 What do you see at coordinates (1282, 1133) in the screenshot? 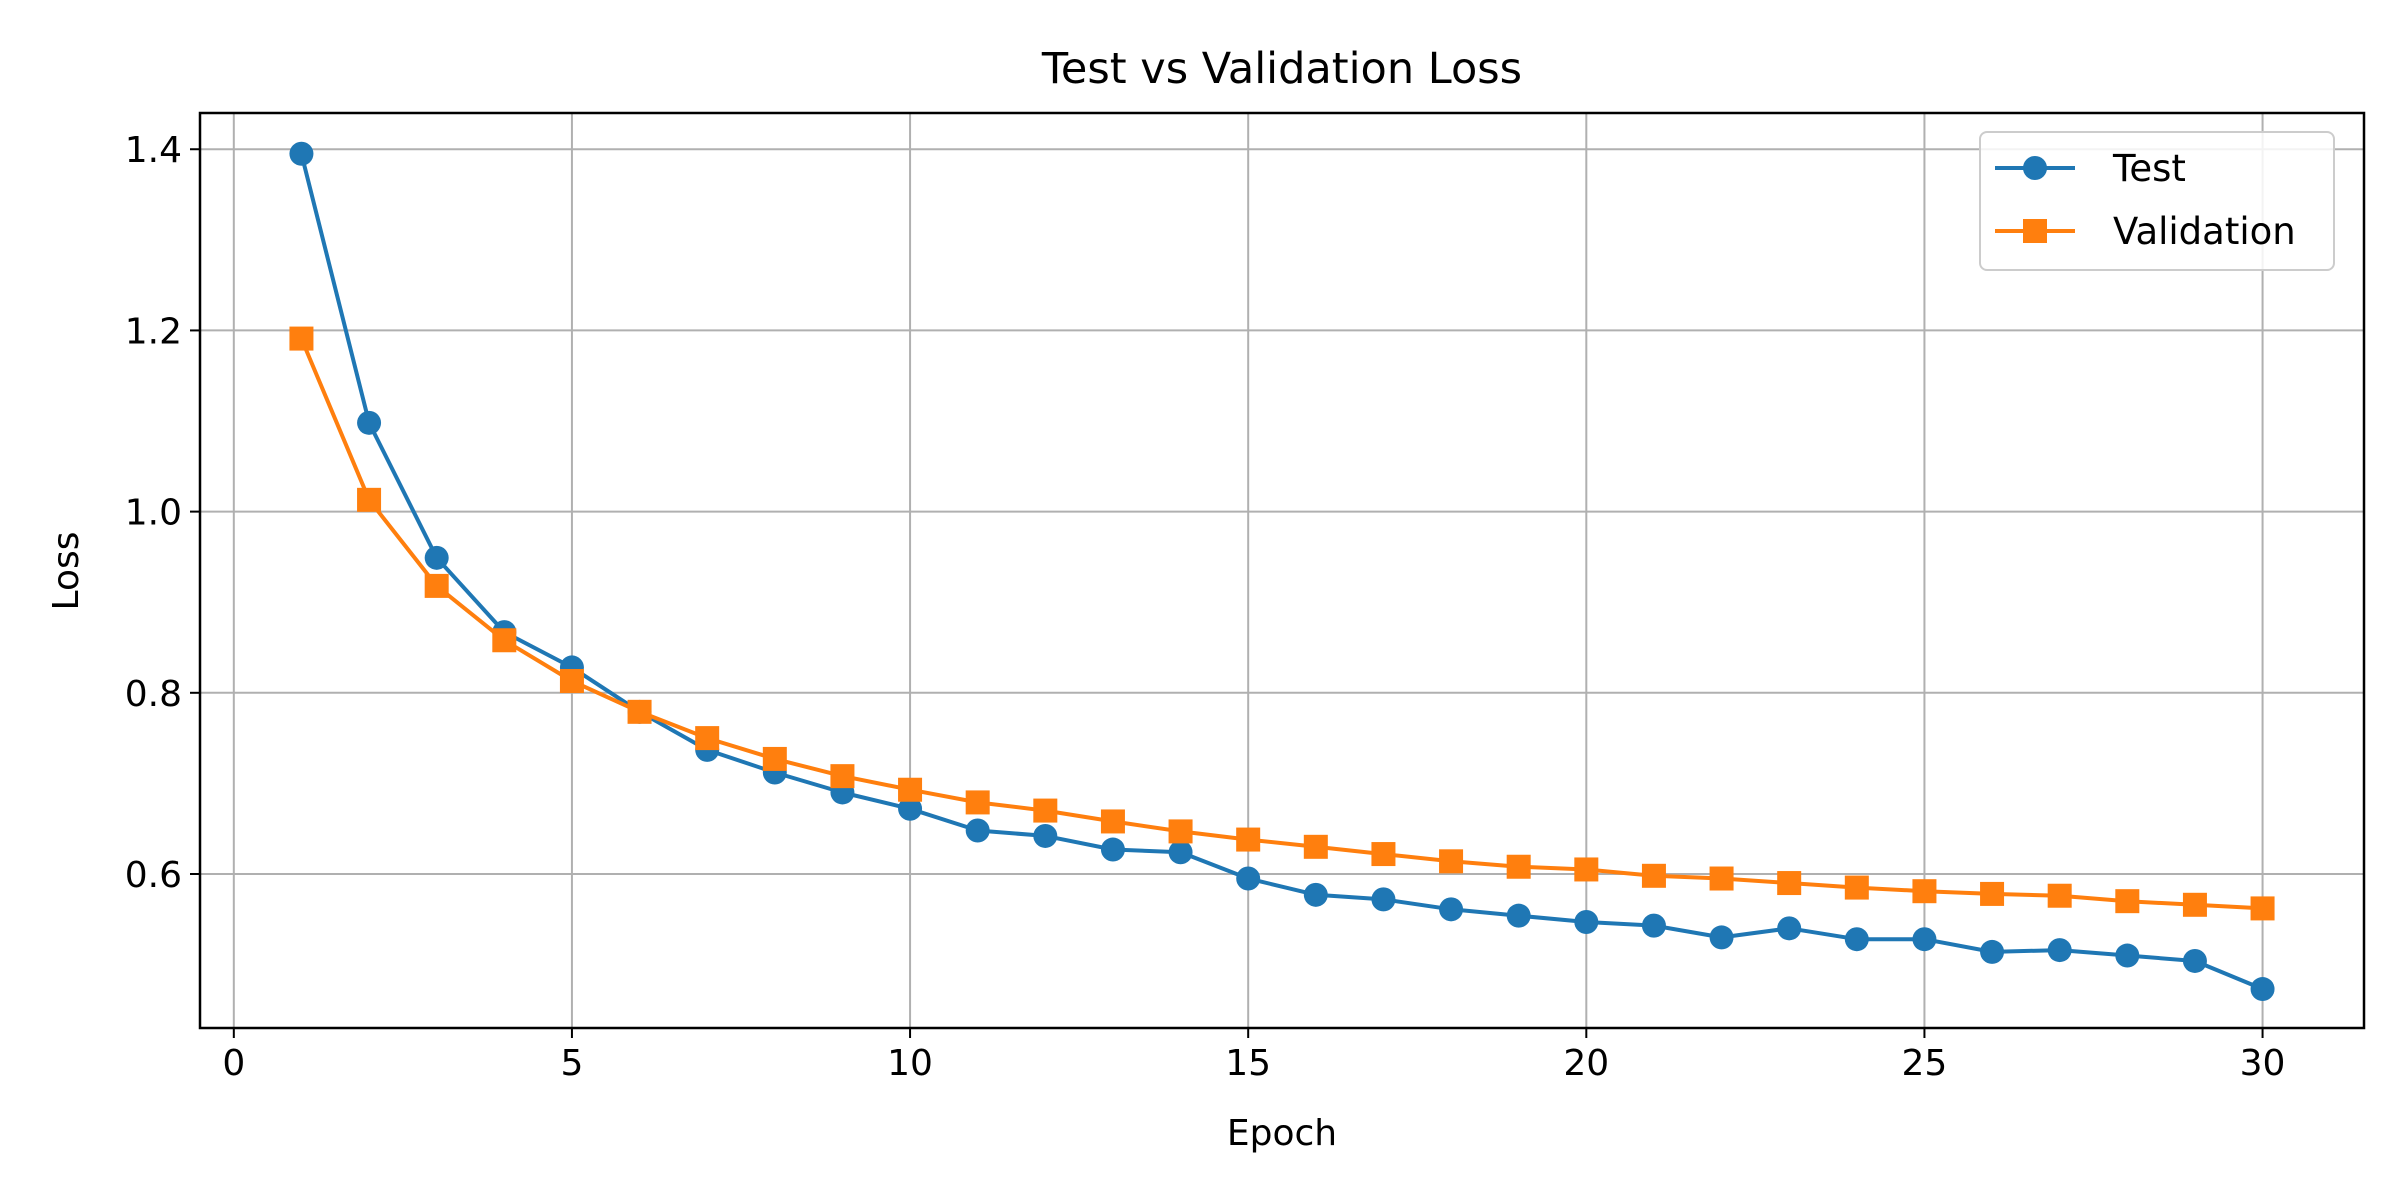
I see `x-axis-label: Epoch` at bounding box center [1282, 1133].